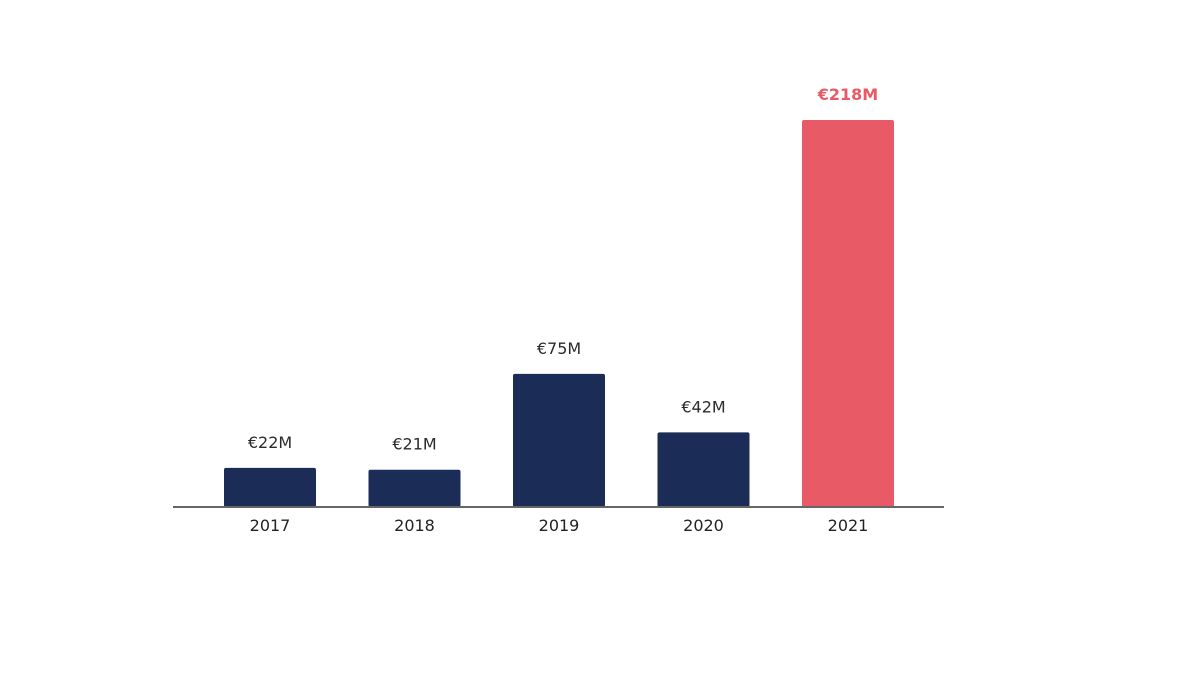  I want to click on x-tick-label-2020: 2020, so click(703, 525).